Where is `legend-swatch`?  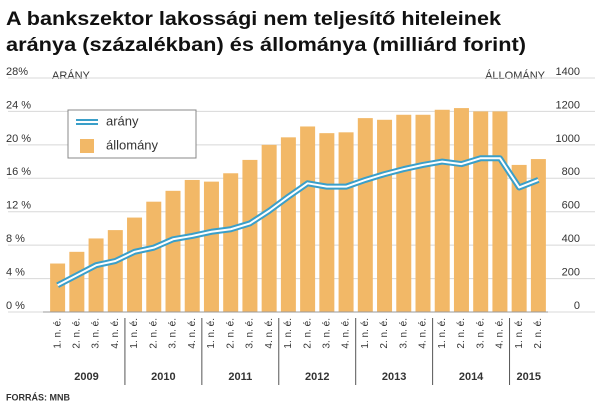
legend-swatch is located at coordinates (87, 146).